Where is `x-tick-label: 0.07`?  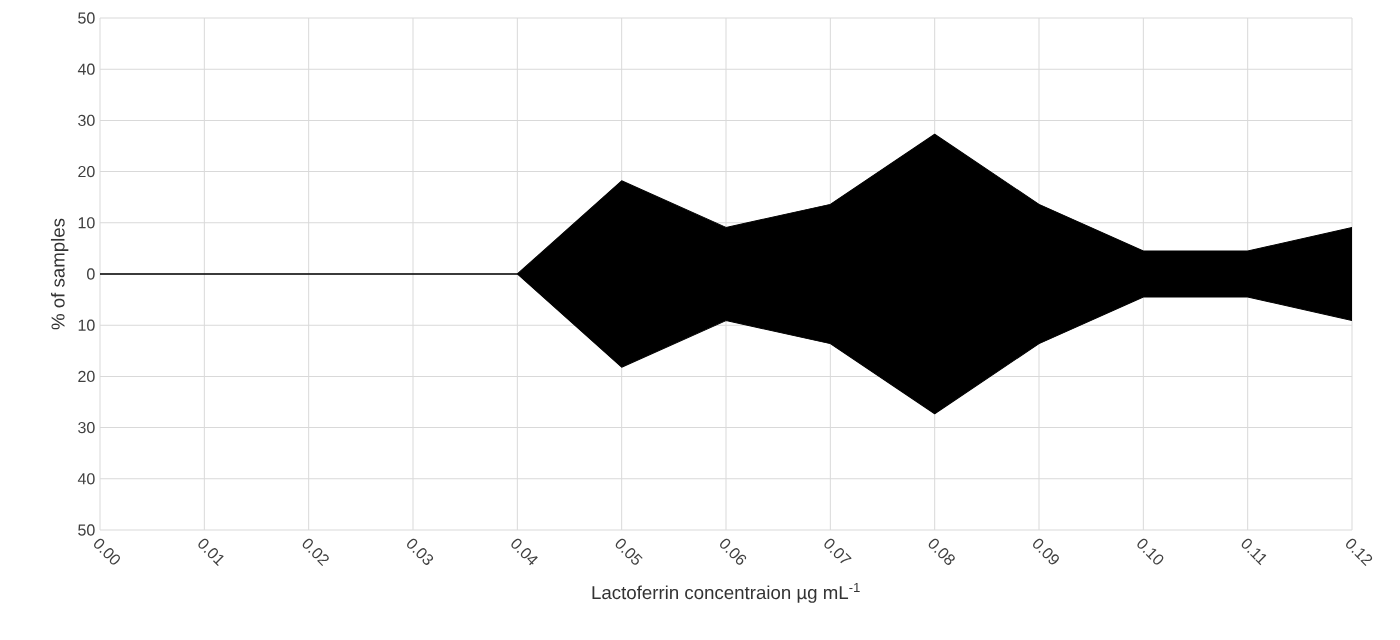
x-tick-label: 0.07 is located at coordinates (838, 551).